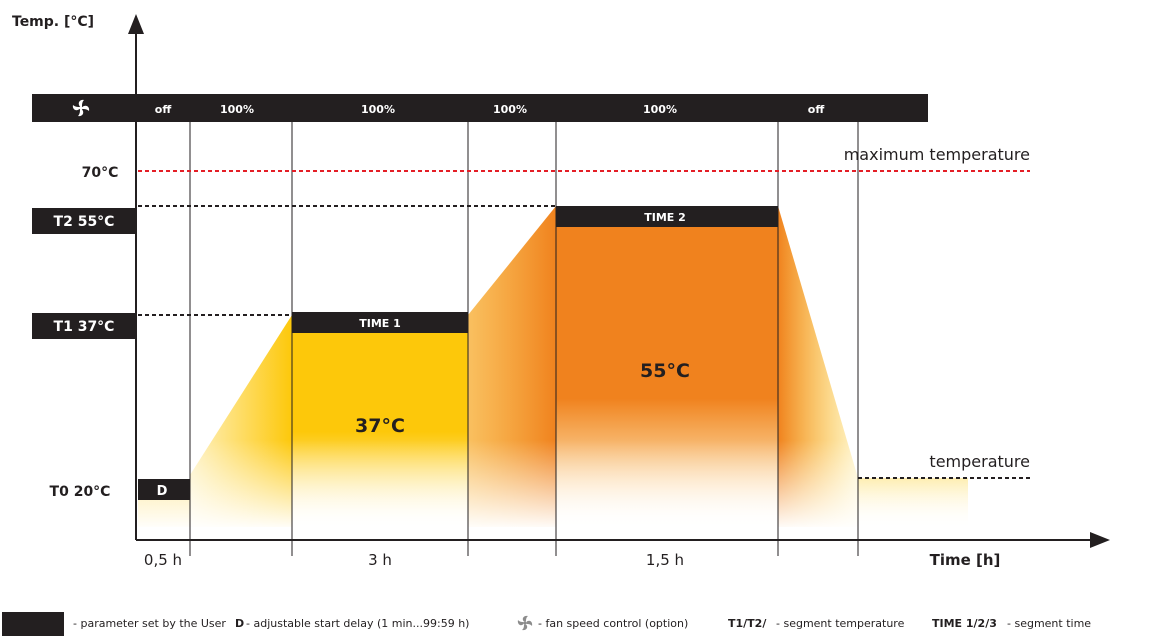 This screenshot has width=1156, height=640. I want to click on legend-time-text: - segment time, so click(1049, 623).